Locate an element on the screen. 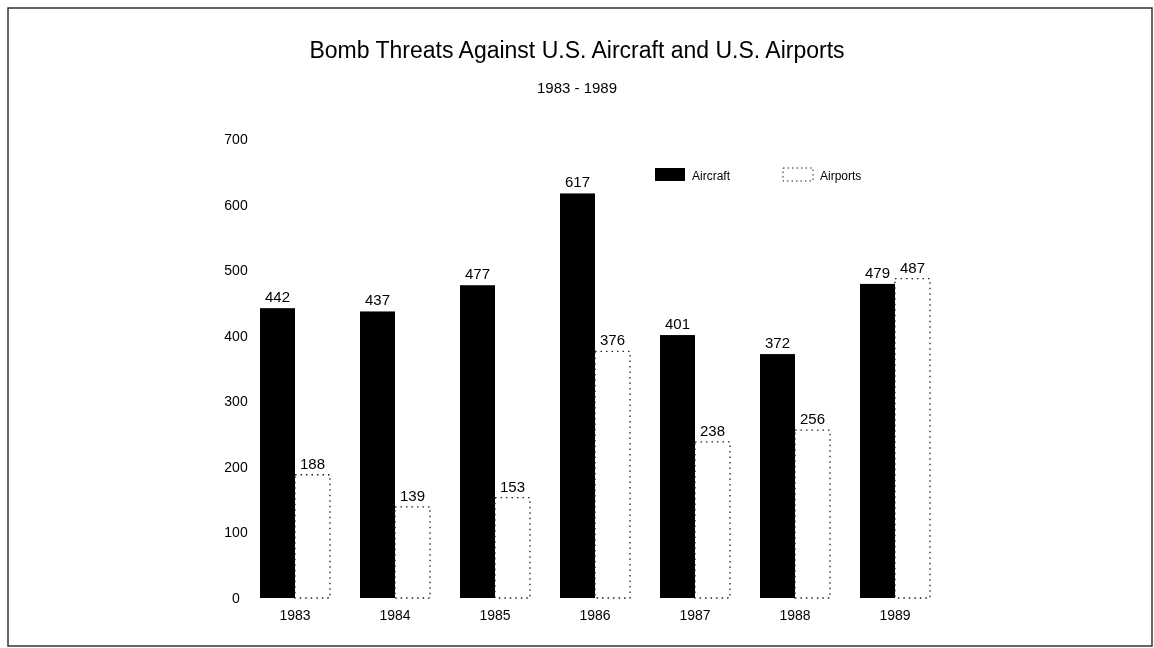 The height and width of the screenshot is (648, 1154). x-tick-label: 1988 is located at coordinates (795, 615).